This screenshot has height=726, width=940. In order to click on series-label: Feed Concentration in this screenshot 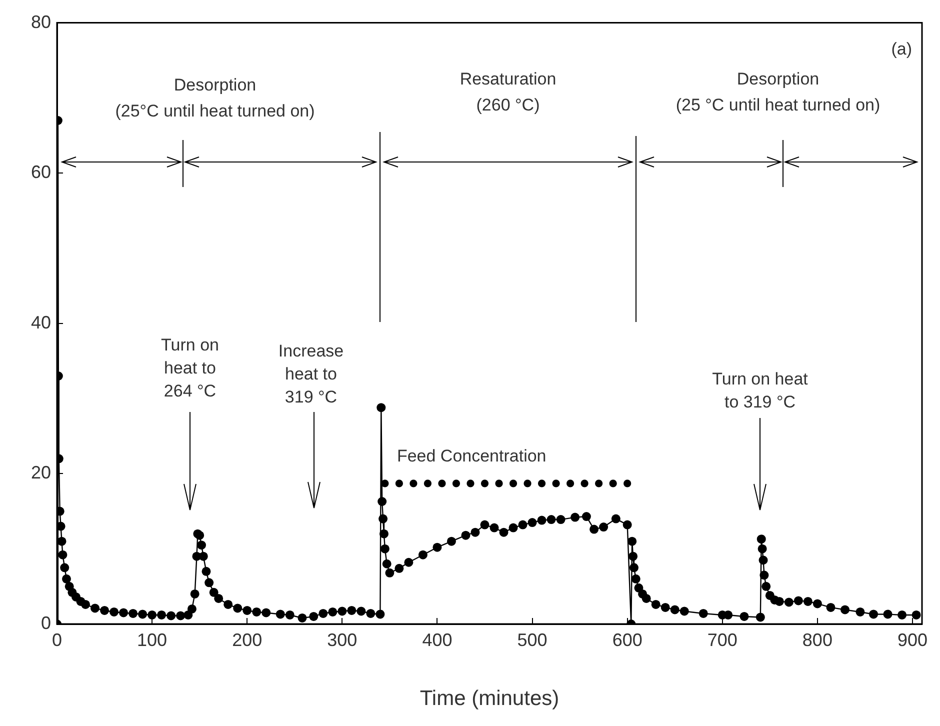, I will do `click(471, 456)`.